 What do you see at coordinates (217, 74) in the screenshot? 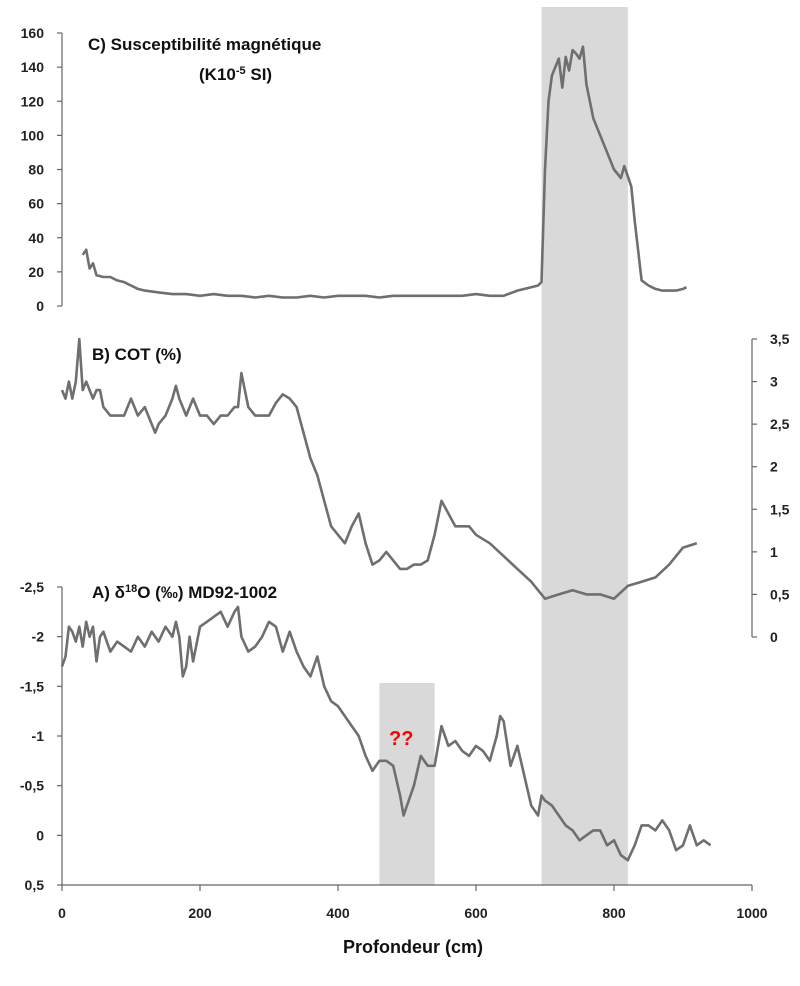
I see `panel-c-subtitle-prefix: (K10` at bounding box center [217, 74].